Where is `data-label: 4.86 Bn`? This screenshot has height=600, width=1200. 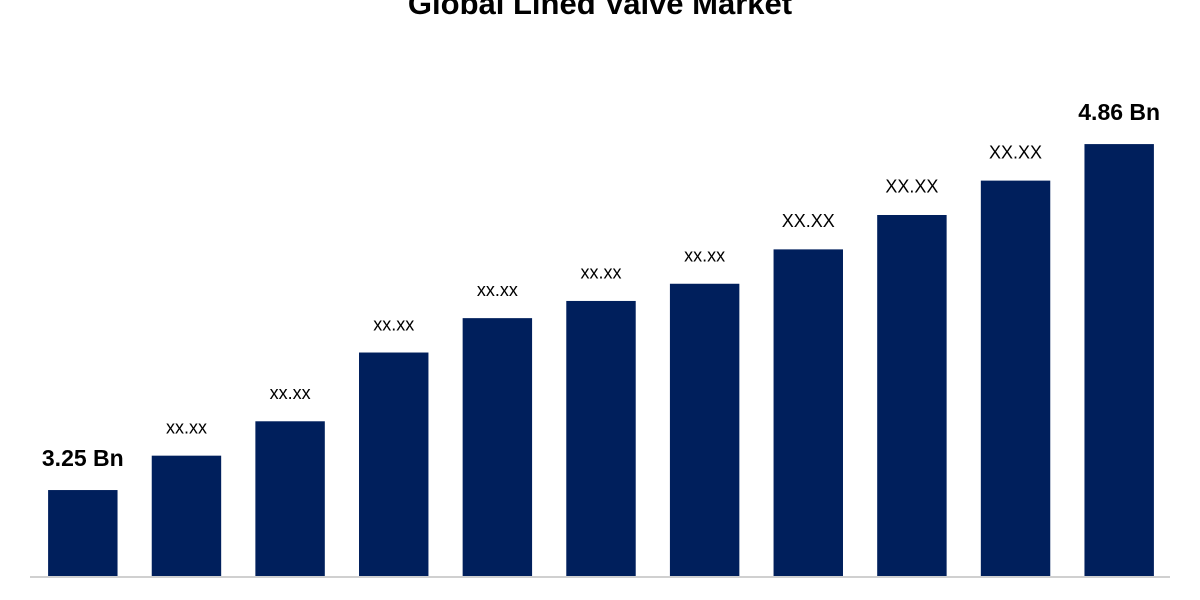 data-label: 4.86 Bn is located at coordinates (1119, 112).